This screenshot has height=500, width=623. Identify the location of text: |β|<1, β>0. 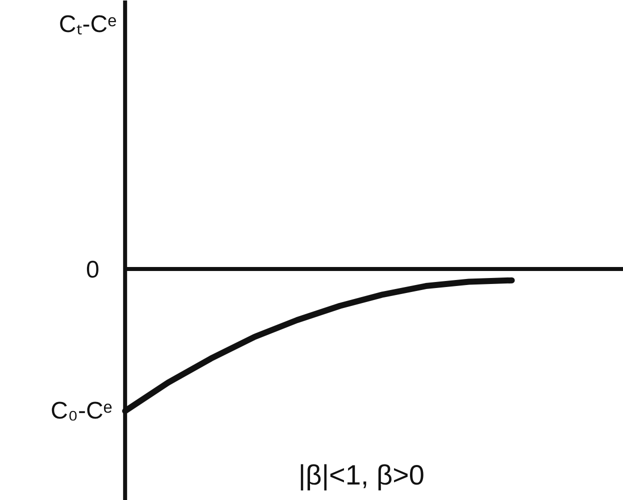
(361, 474).